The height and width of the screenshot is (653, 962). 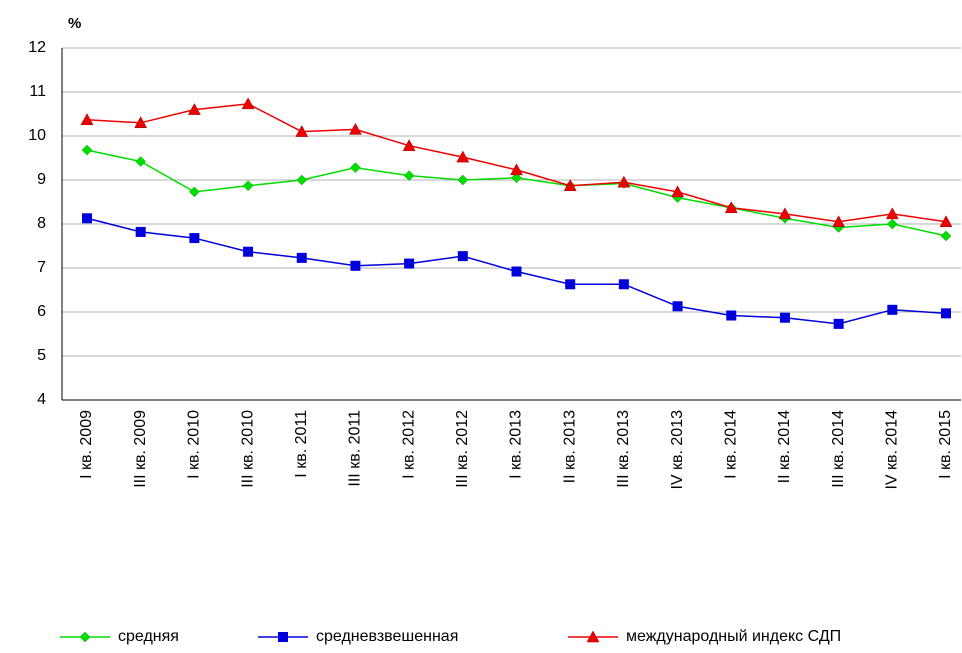 What do you see at coordinates (387, 636) in the screenshot?
I see `legend-label: средневзвешенная` at bounding box center [387, 636].